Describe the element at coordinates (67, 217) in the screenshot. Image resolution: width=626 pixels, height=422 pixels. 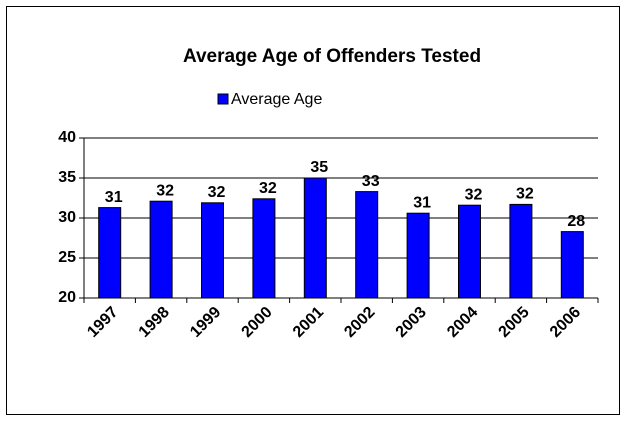
I see `y-tick-label: 30` at that location.